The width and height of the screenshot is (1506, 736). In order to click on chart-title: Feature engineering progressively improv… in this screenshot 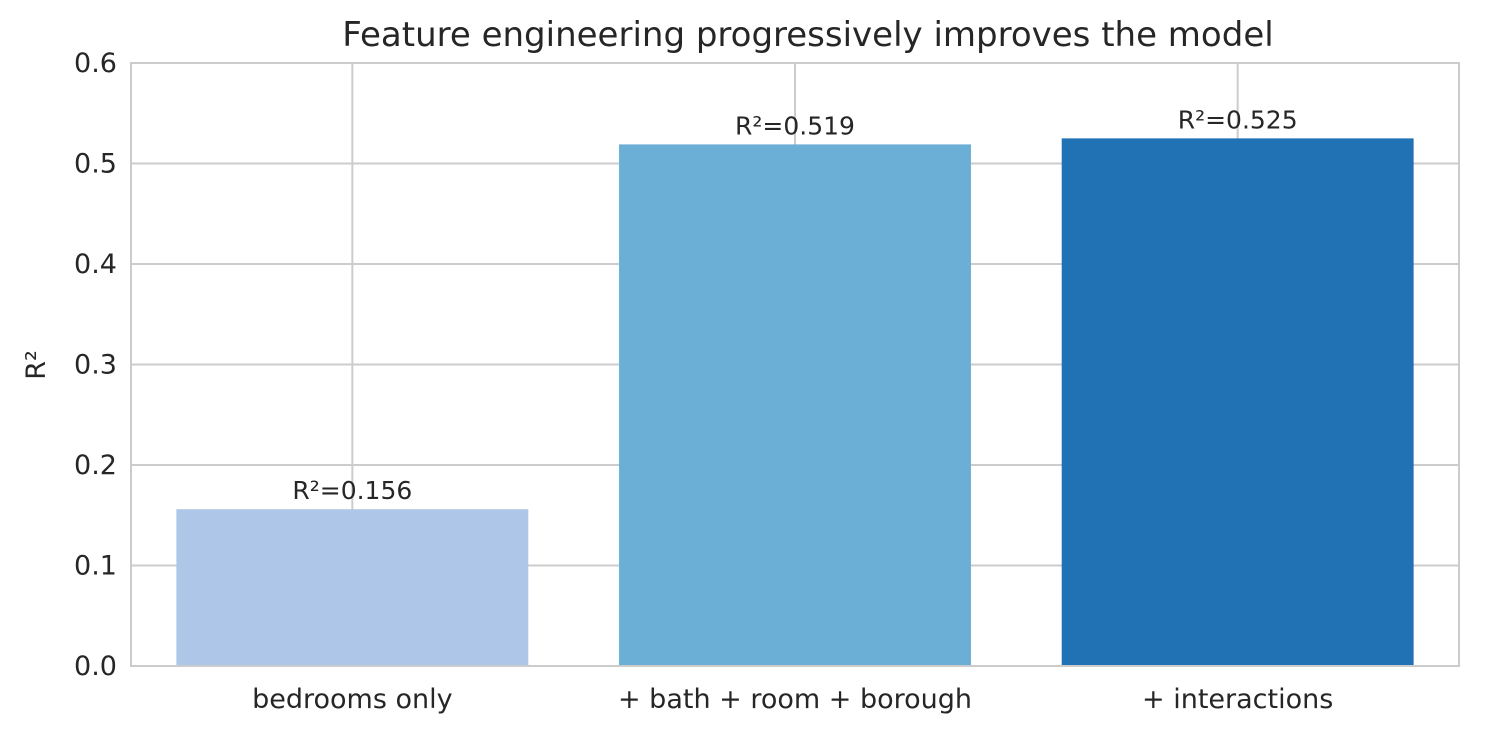, I will do `click(807, 35)`.